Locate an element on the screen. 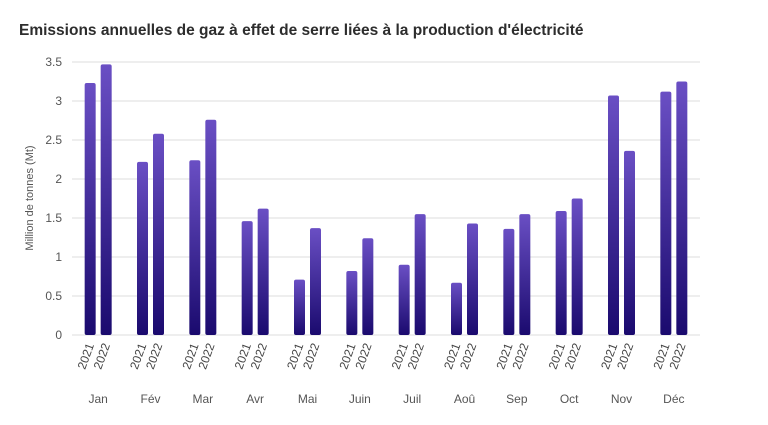 The image size is (768, 425). x-category-label: Avr is located at coordinates (255, 399).